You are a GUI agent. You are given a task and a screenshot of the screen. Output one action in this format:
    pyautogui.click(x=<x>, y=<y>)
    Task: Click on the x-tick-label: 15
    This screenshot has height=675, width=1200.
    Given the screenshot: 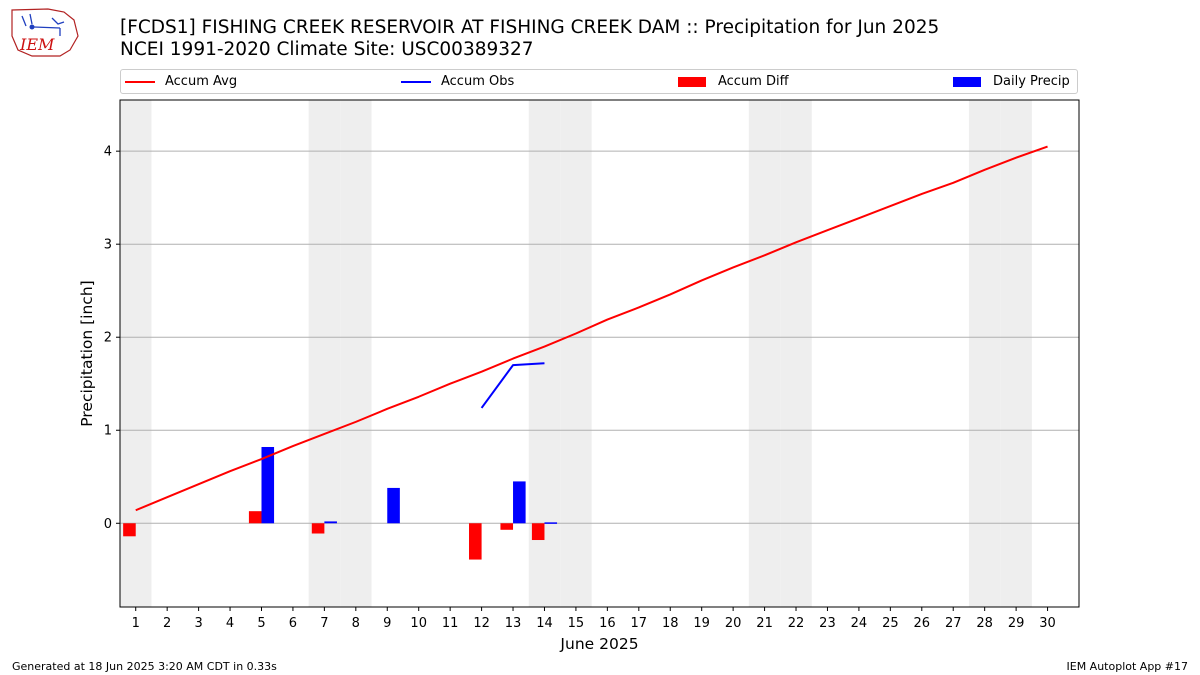 What is the action you would take?
    pyautogui.click(x=576, y=623)
    